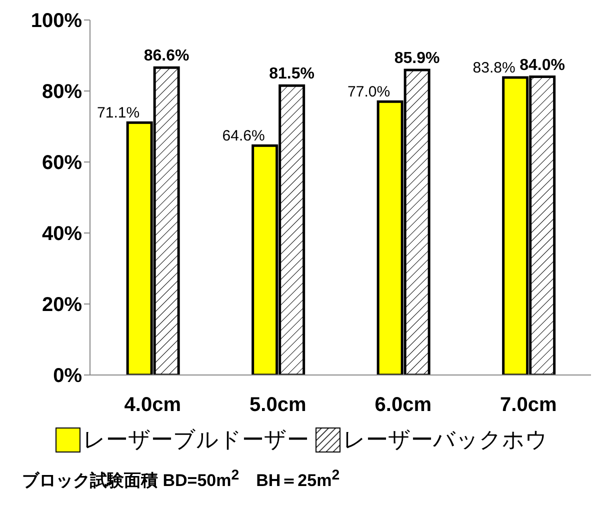  Describe the element at coordinates (67, 376) in the screenshot. I see `y-tick-label: 0%` at that location.